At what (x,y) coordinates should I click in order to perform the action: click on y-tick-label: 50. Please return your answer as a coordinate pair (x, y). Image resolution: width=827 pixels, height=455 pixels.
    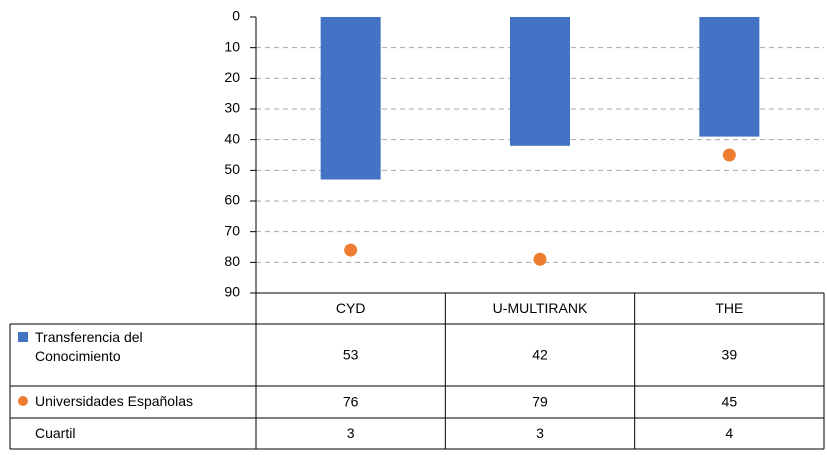
    Looking at the image, I should click on (232, 169).